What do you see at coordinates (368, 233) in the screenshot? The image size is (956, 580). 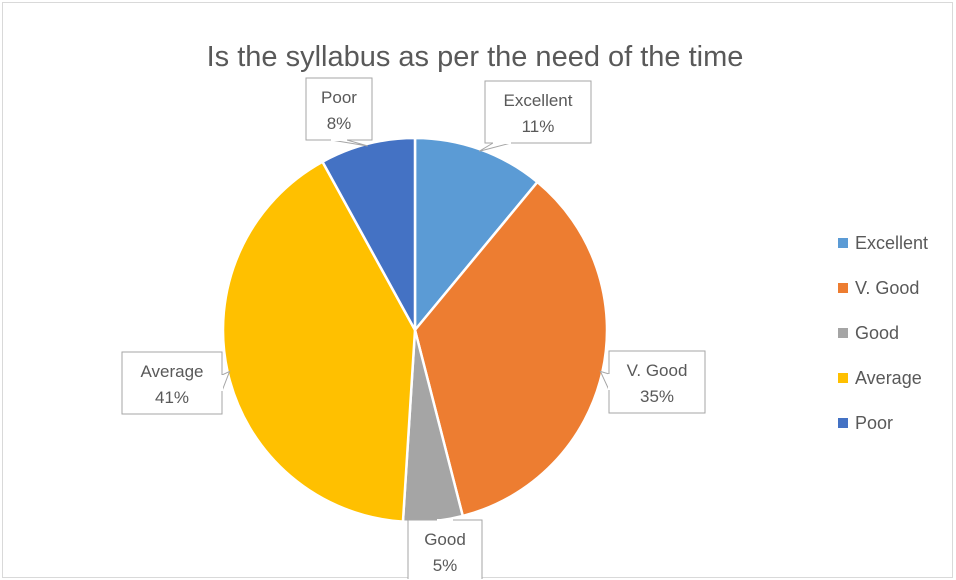 I see `slice-poor` at bounding box center [368, 233].